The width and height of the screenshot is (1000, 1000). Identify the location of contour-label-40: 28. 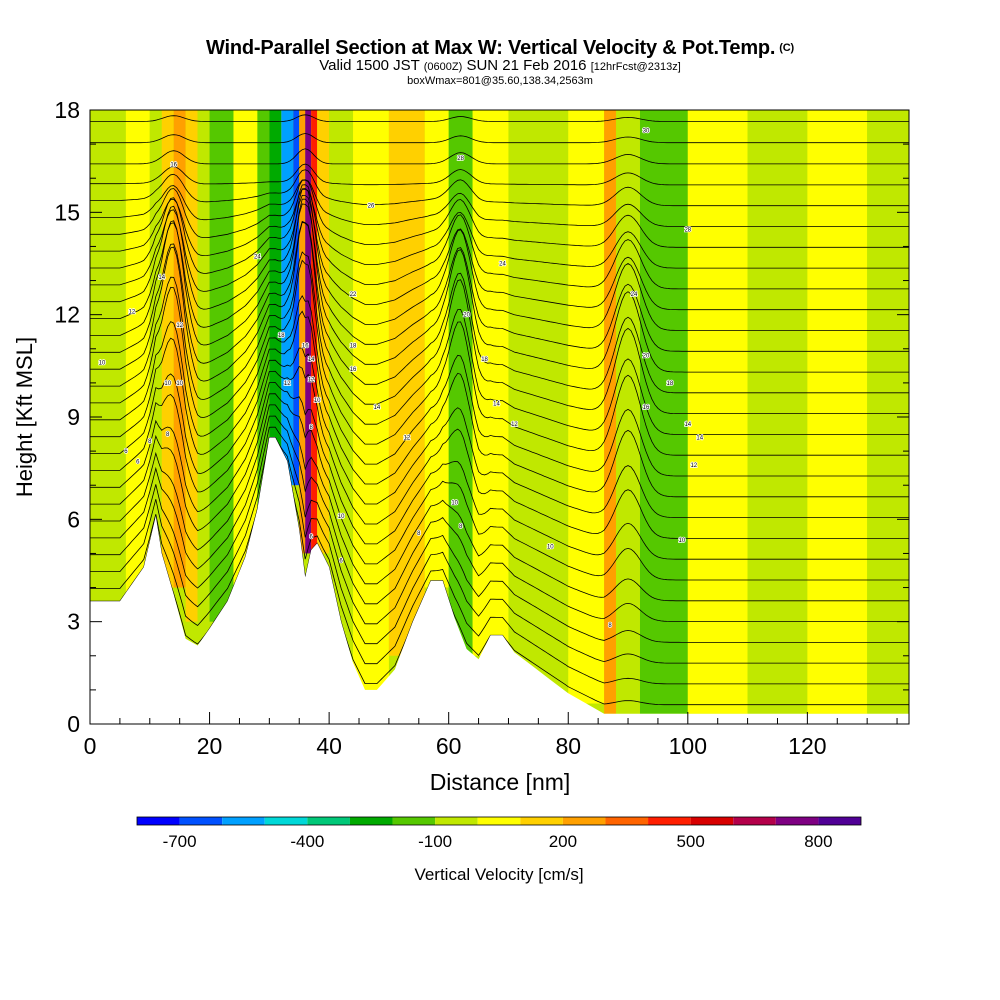
(687, 230).